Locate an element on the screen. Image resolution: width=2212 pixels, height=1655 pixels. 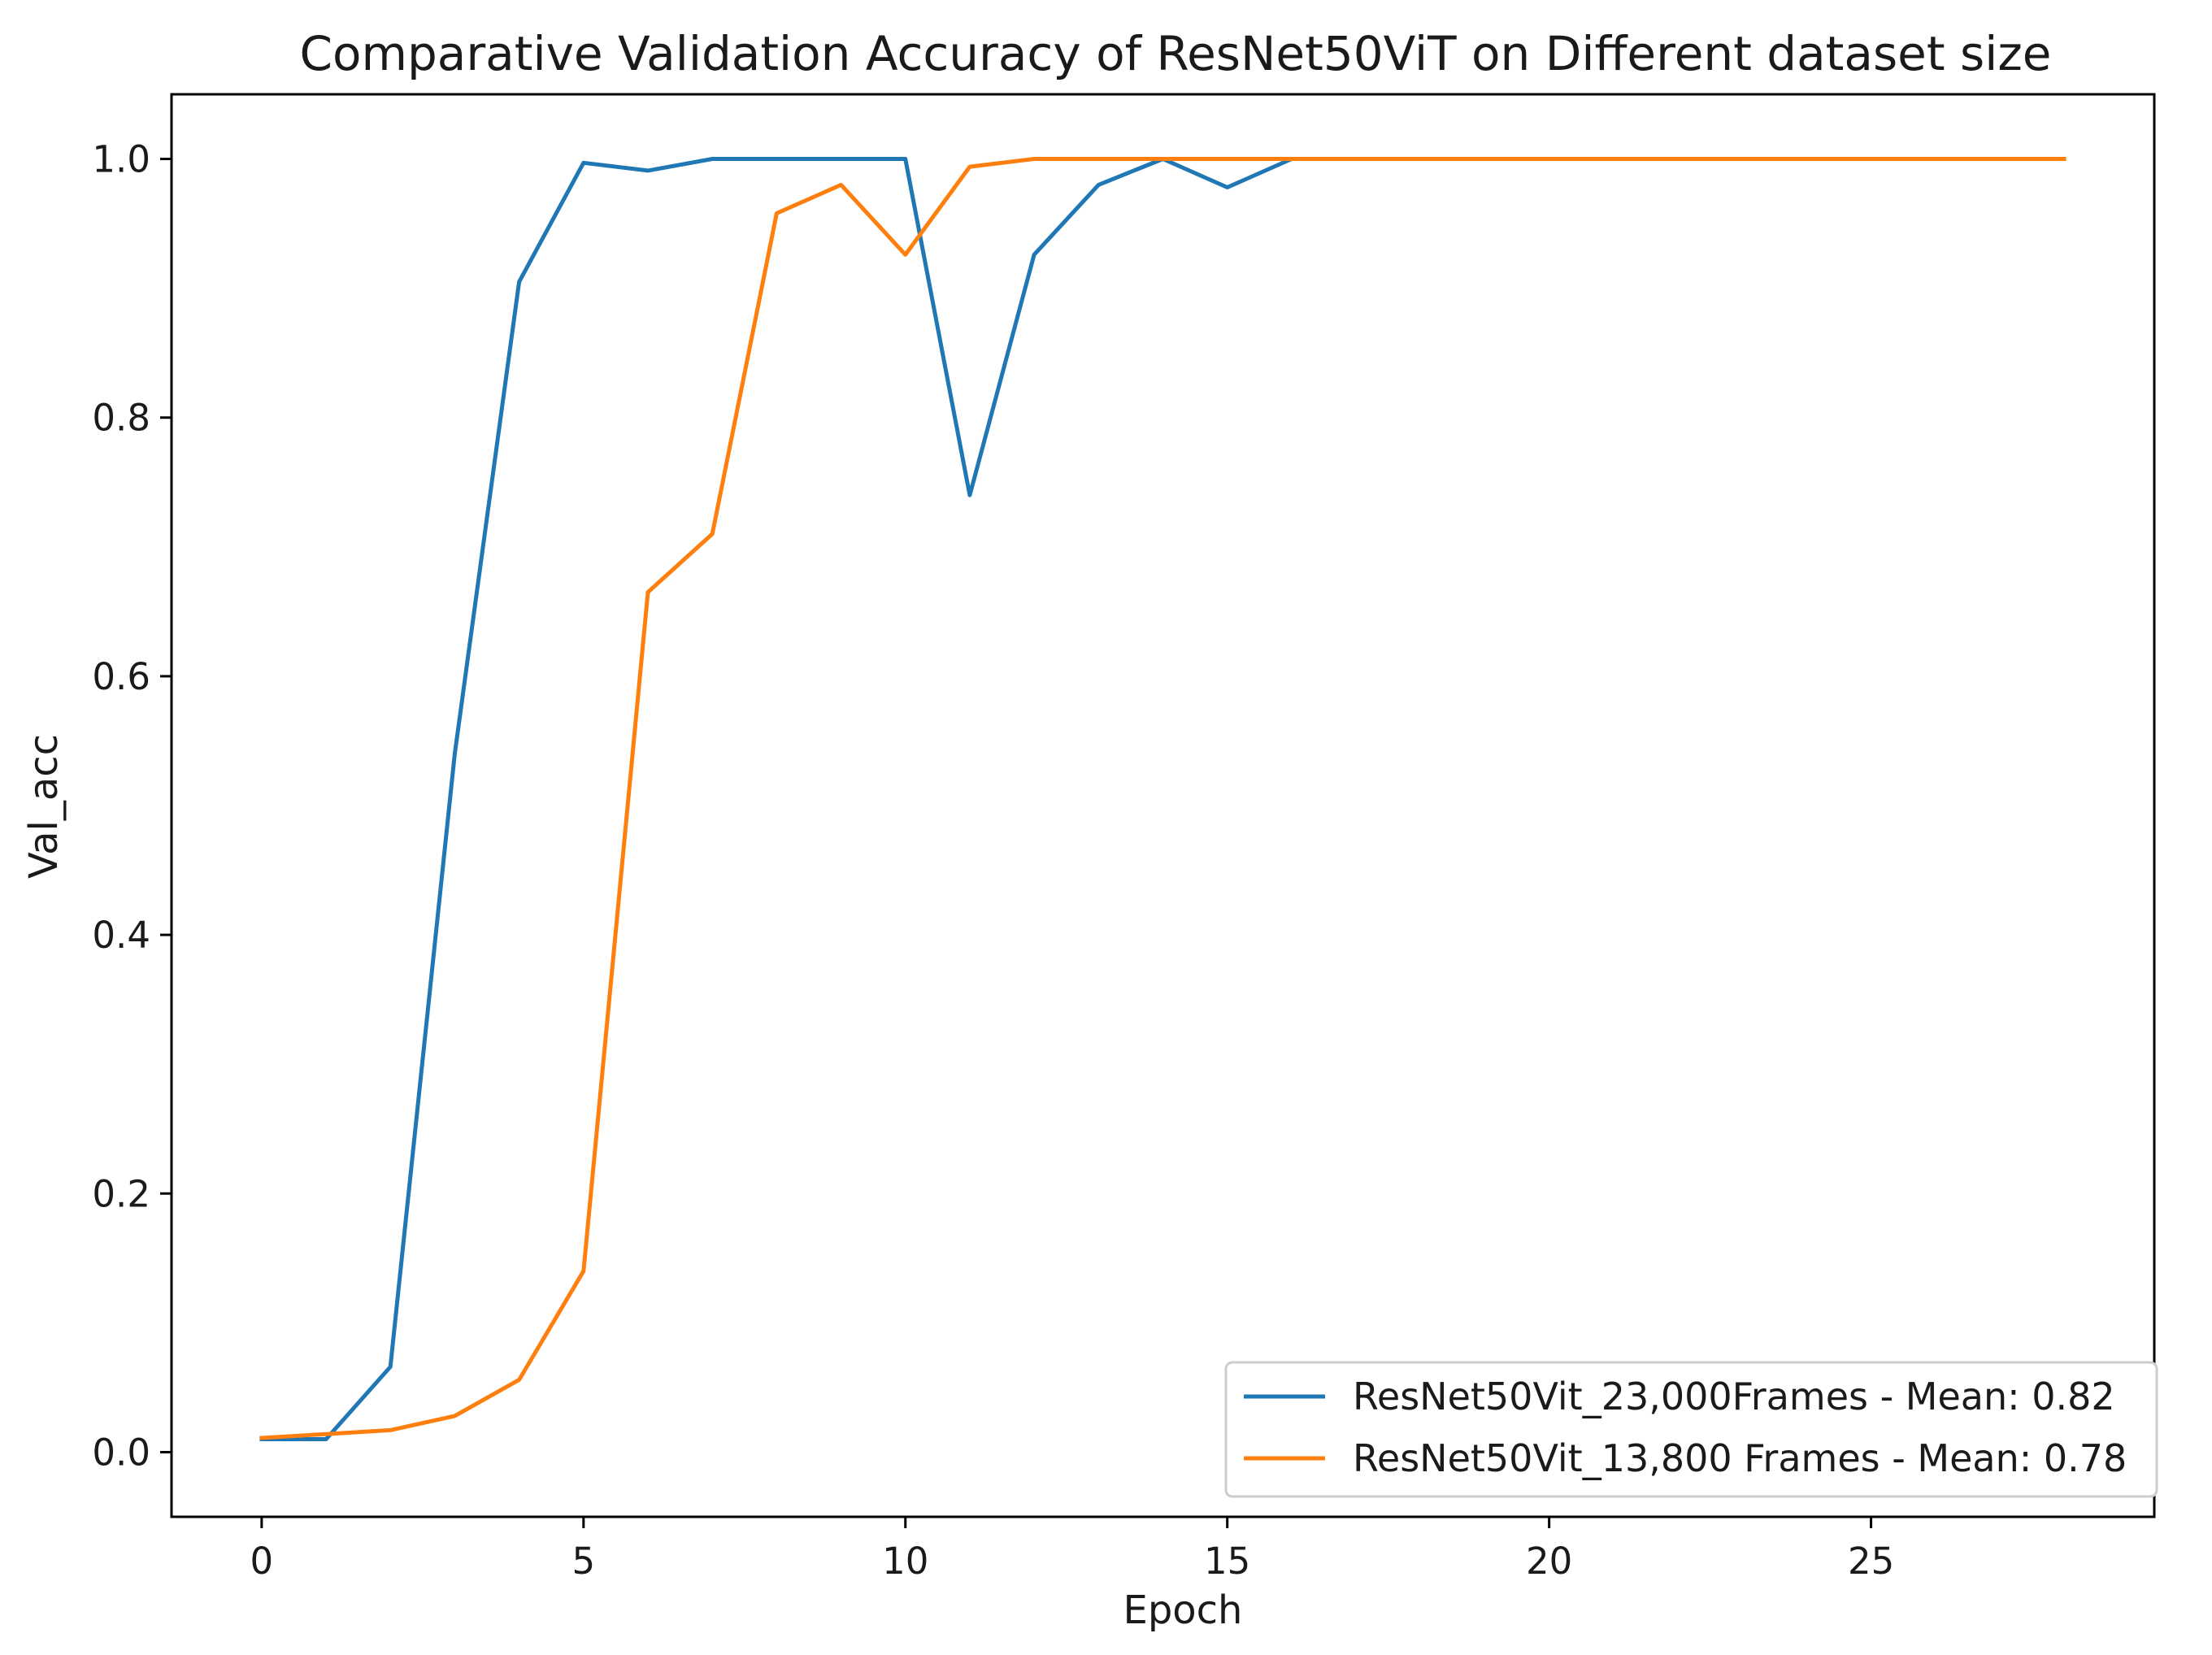
x-axis-label: Epoch is located at coordinates (1183, 1610).